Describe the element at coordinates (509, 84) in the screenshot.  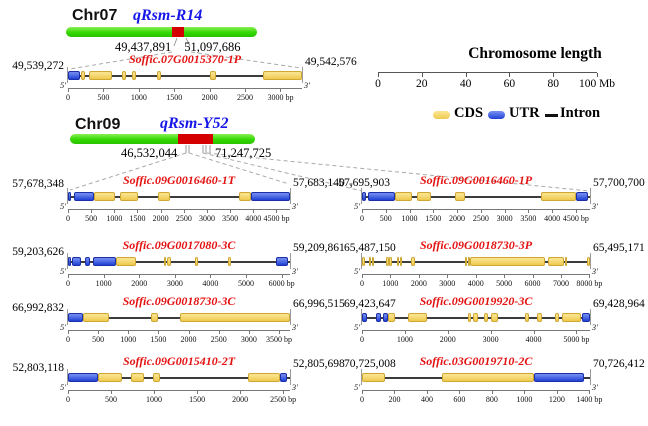
I see `scale-tick-label: 60` at that location.